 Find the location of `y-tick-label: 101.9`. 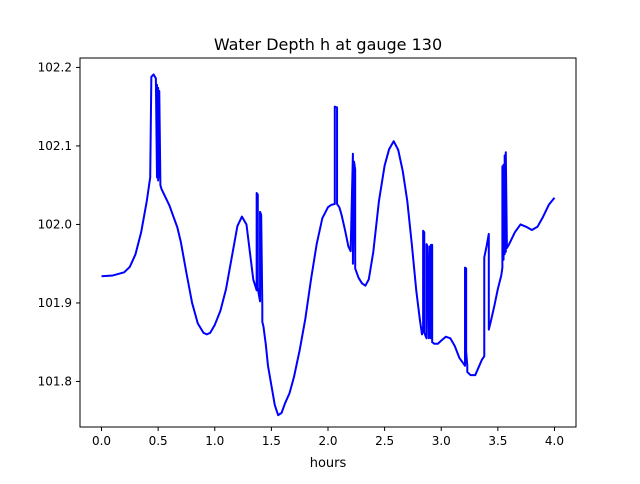

y-tick-label: 101.9 is located at coordinates (55, 303).